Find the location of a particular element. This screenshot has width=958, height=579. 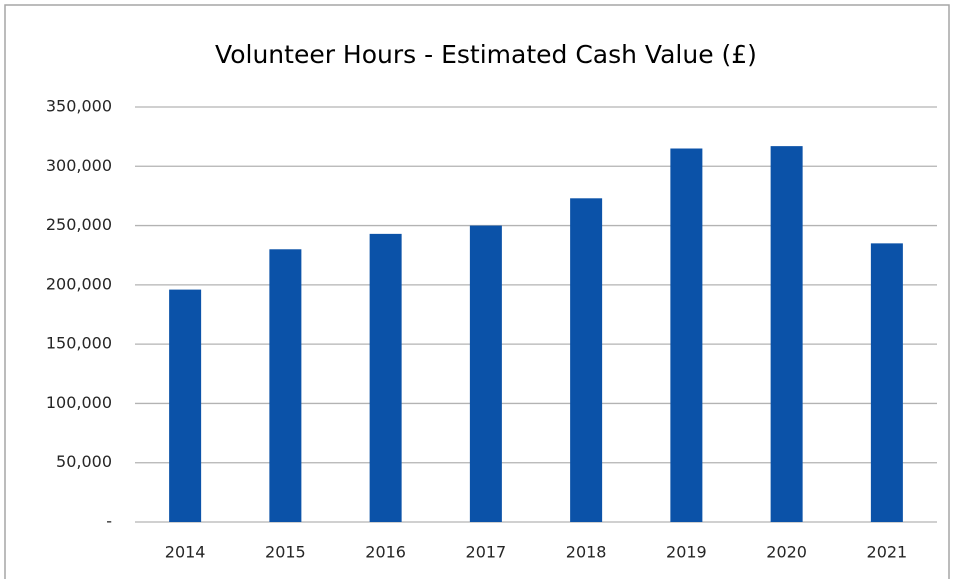

x-tick-label: 2016 is located at coordinates (385, 552).